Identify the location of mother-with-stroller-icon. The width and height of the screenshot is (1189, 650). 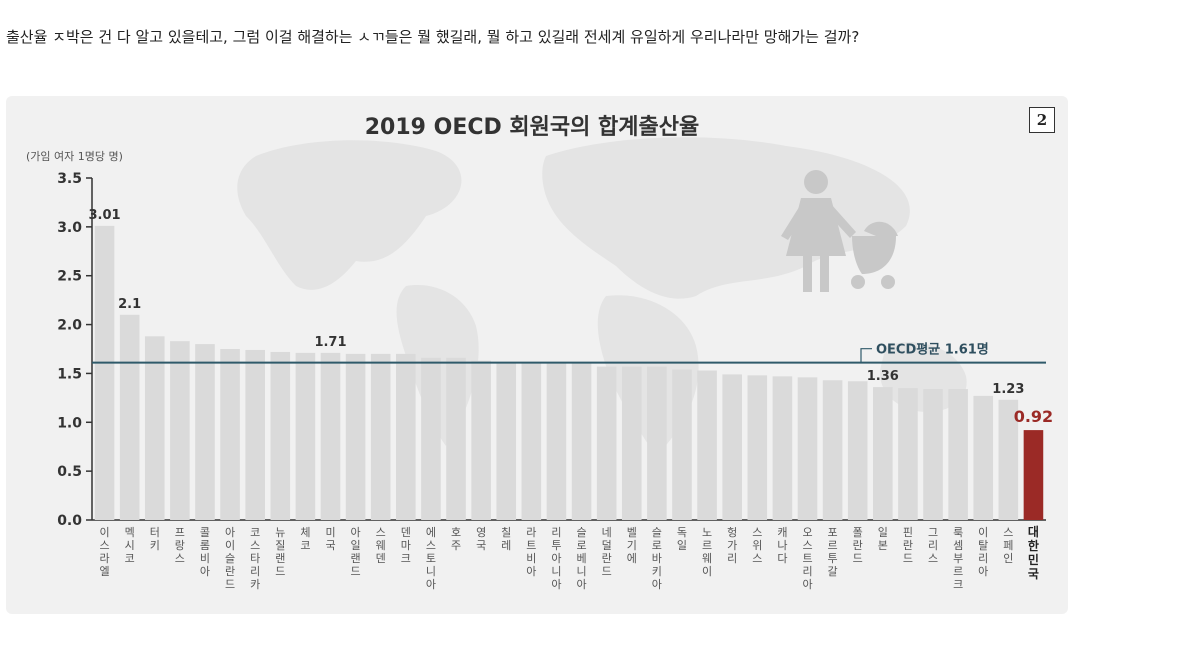
(839, 231).